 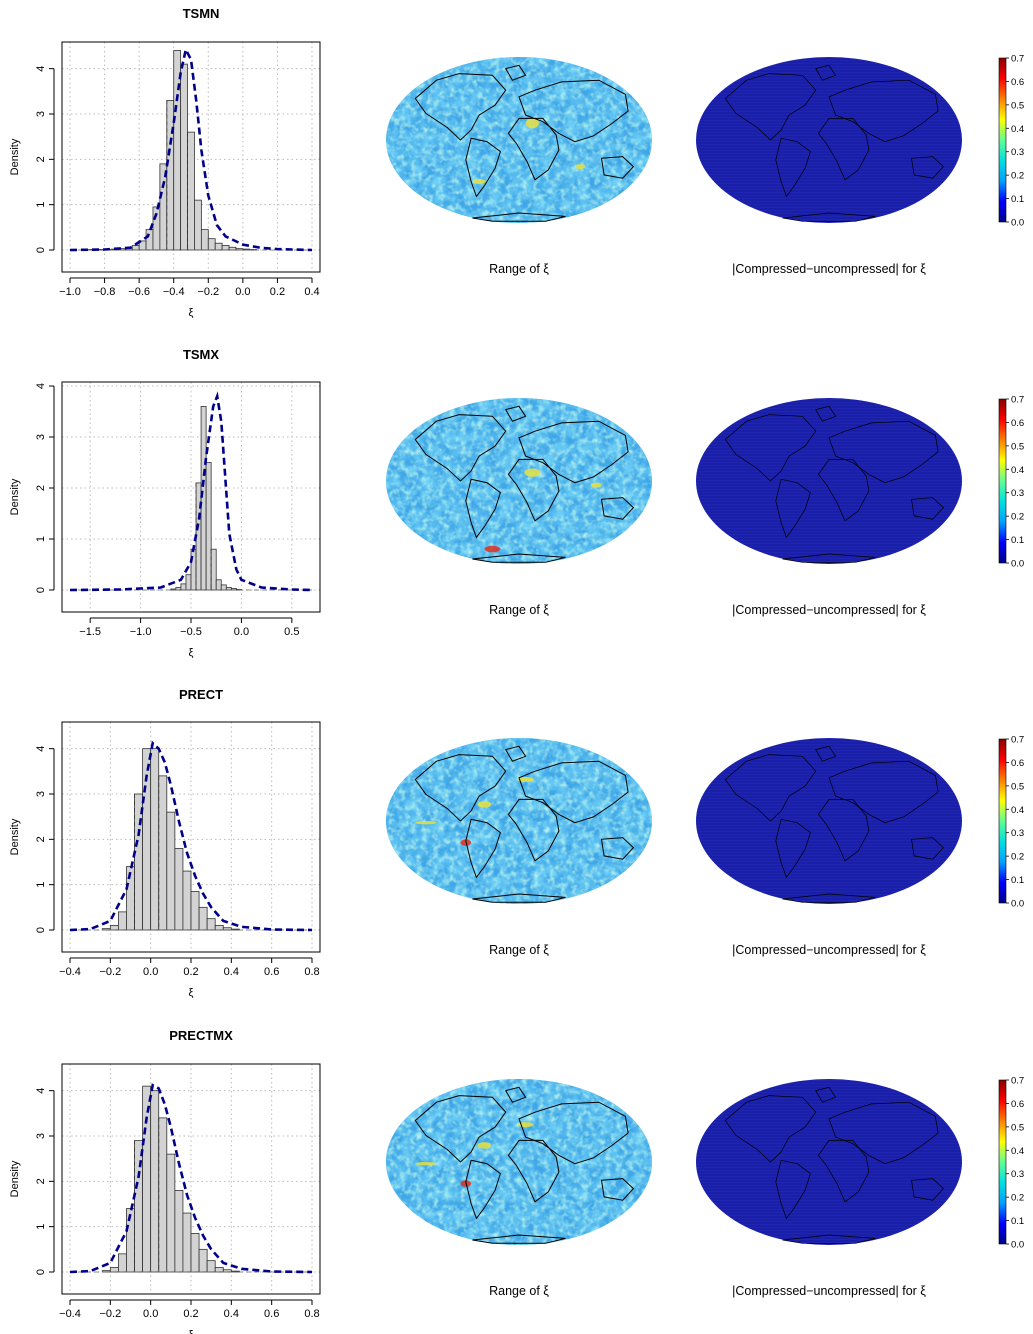 What do you see at coordinates (139, 292) in the screenshot?
I see `x-tick-label: −0.6` at bounding box center [139, 292].